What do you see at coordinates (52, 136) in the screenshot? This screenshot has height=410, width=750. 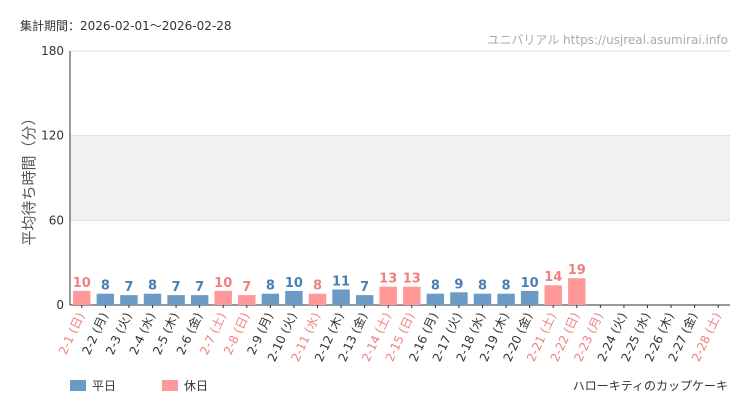 I see `y-tick-label: 120` at bounding box center [52, 136].